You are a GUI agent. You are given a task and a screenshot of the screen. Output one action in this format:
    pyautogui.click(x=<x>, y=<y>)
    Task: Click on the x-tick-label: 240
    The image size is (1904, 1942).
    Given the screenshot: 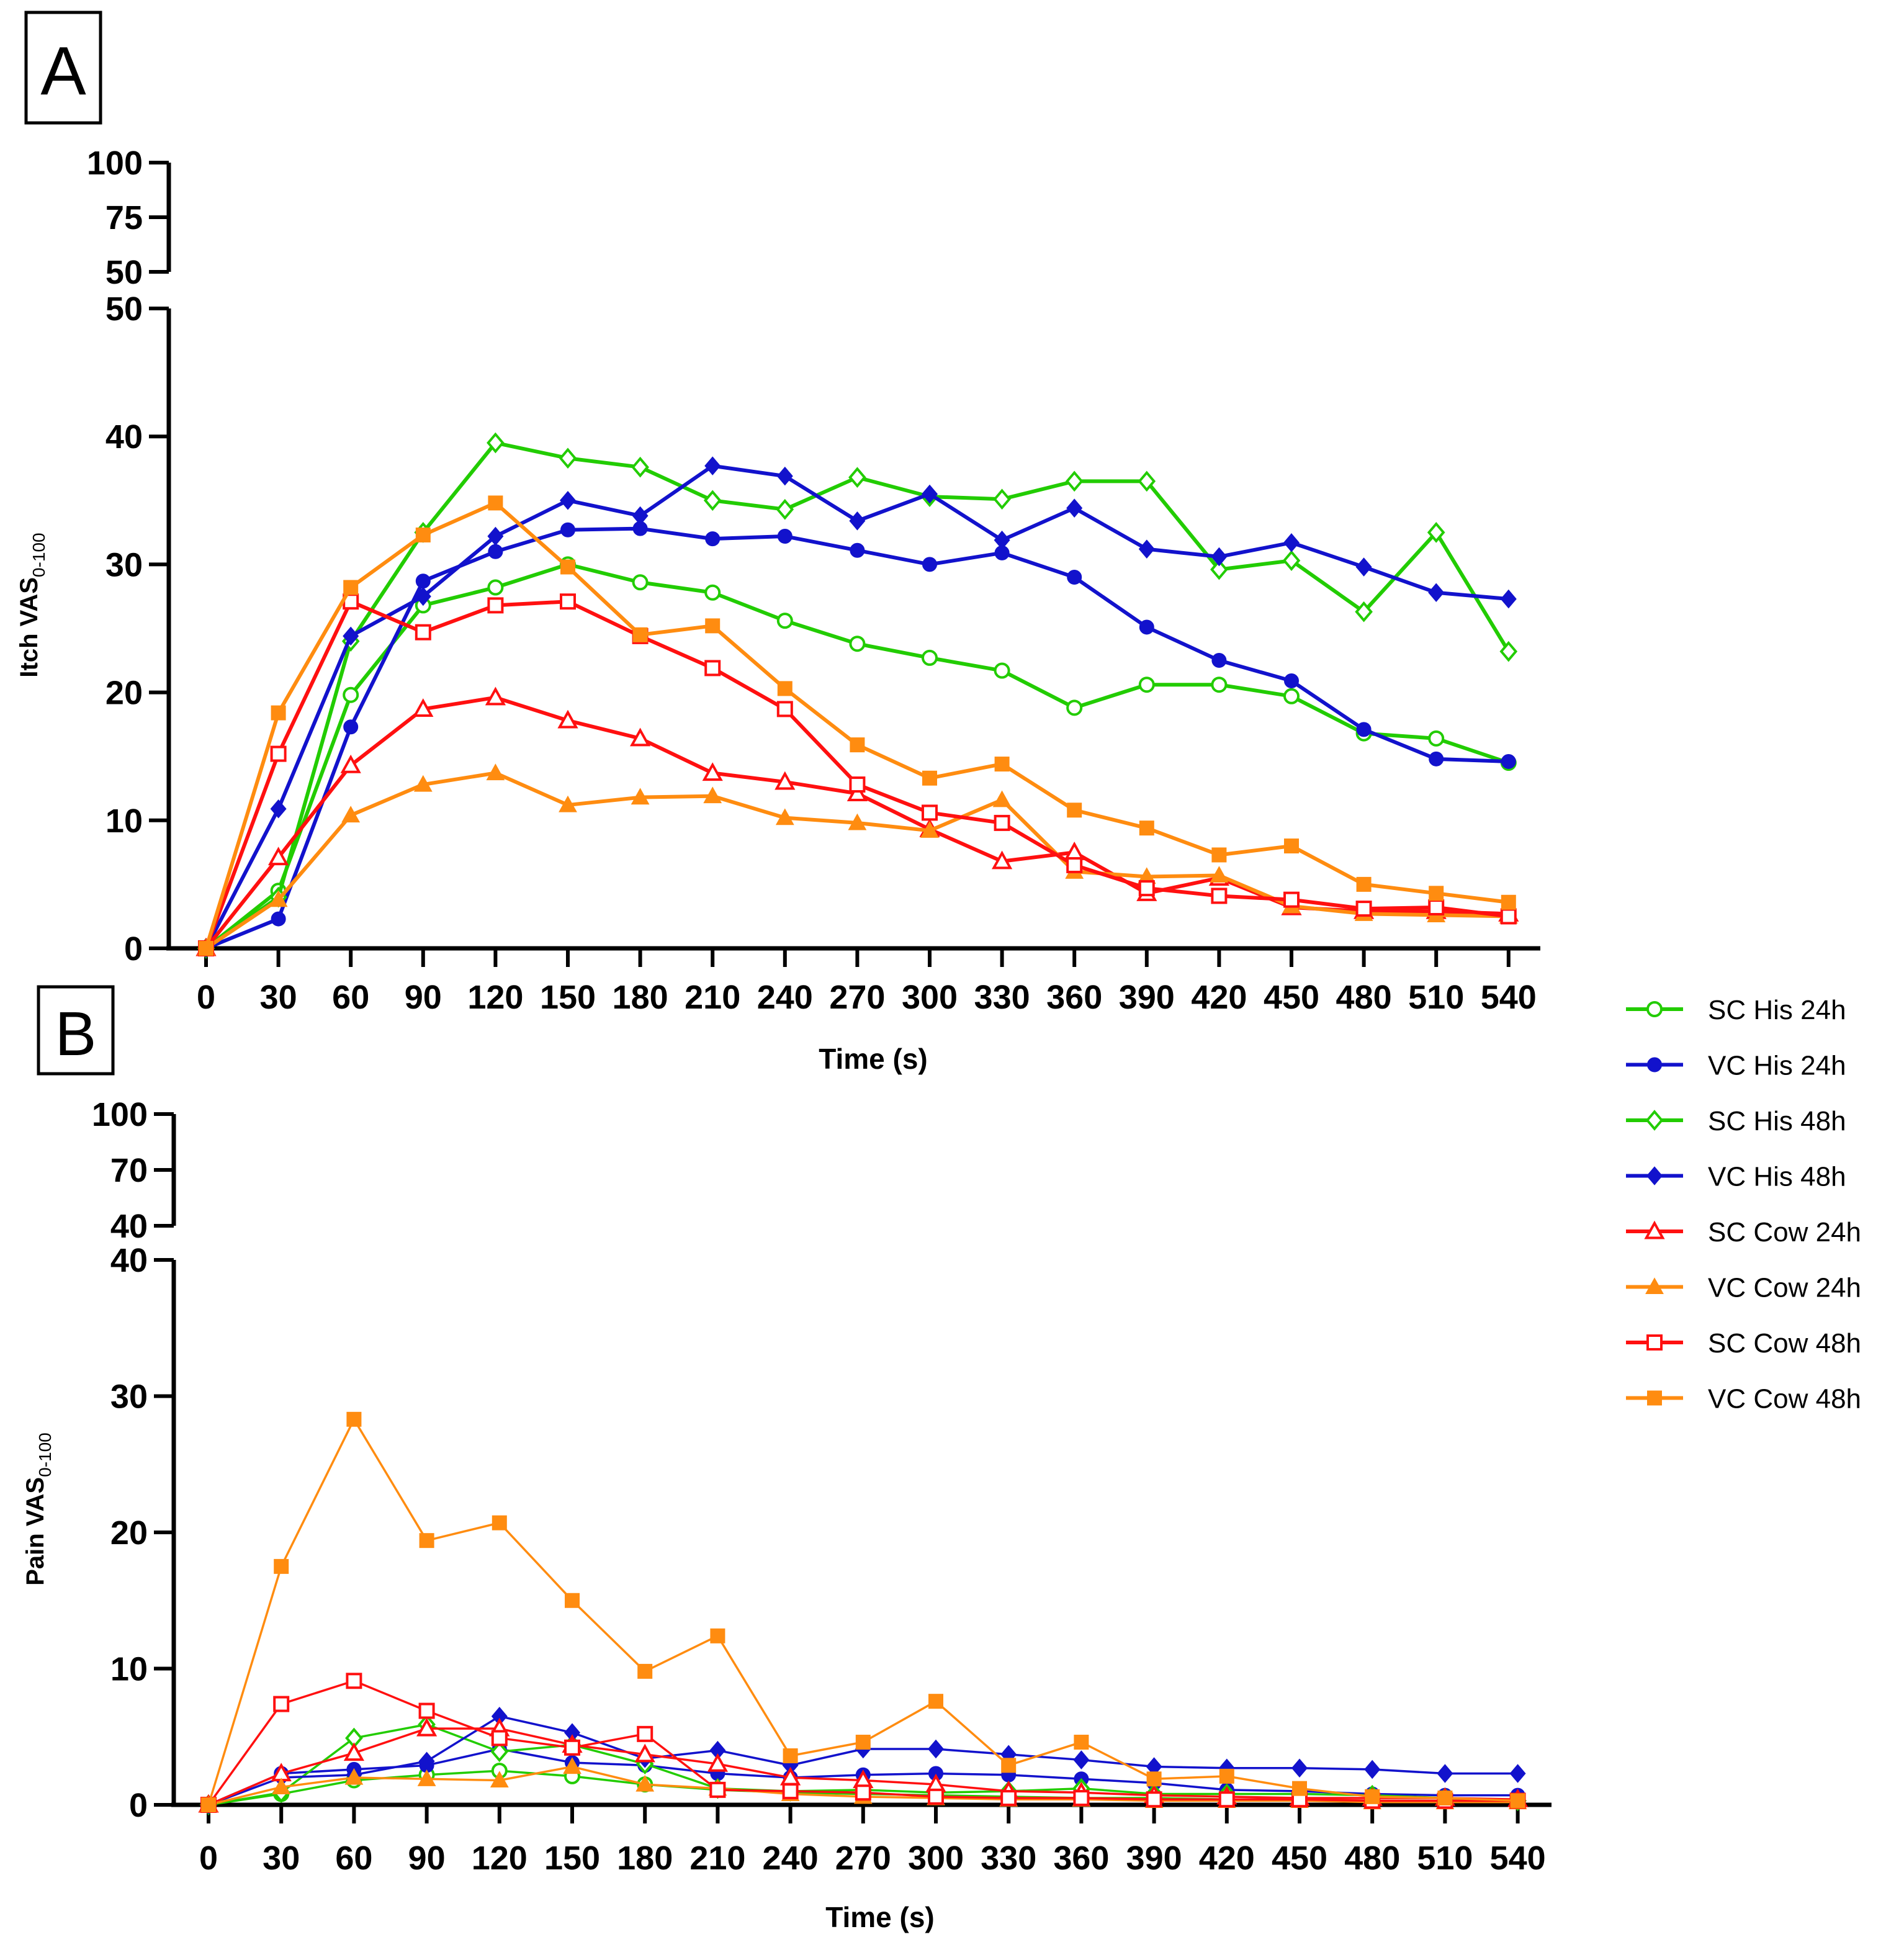 What is the action you would take?
    pyautogui.click(x=785, y=997)
    